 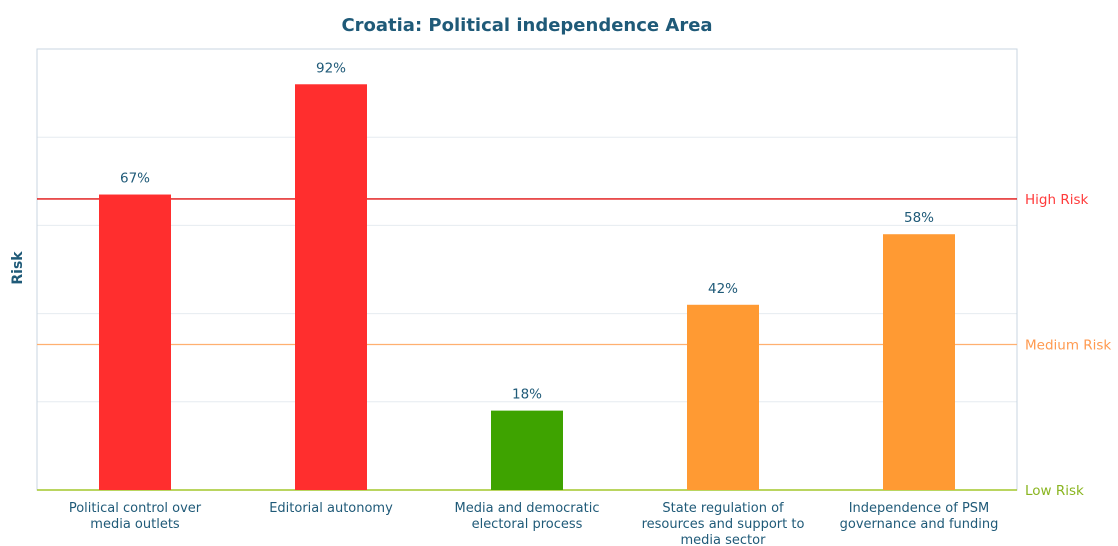 I want to click on x-tick-label-0: Political control over media outlets, so click(x=135, y=516).